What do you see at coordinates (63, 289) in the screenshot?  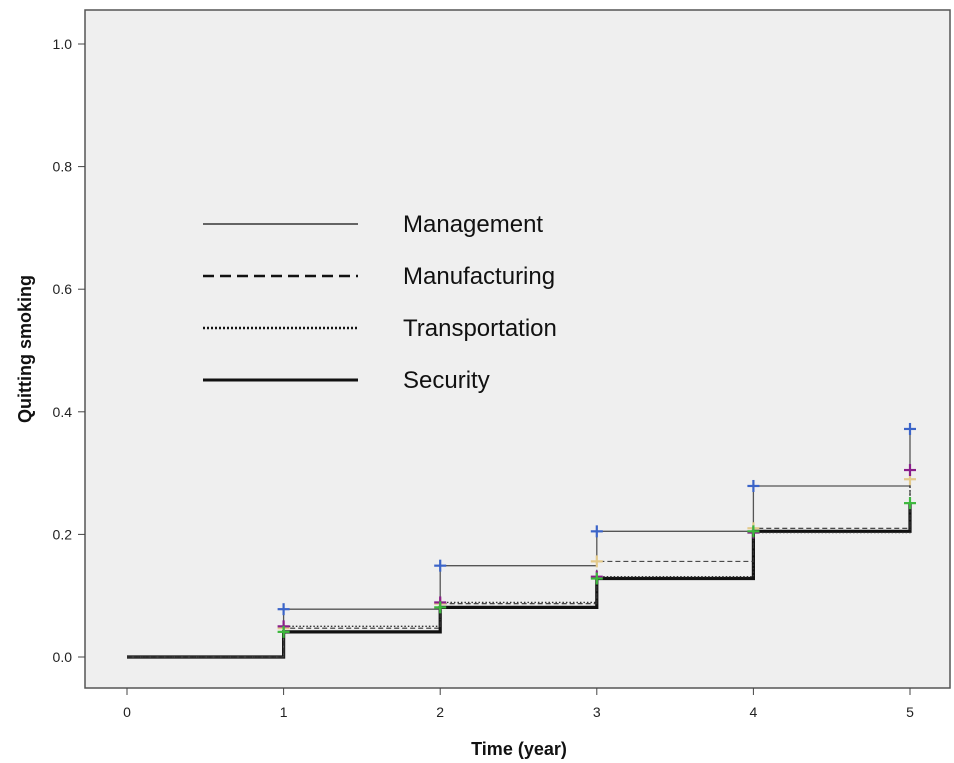 I see `y-tick-label: 0.6` at bounding box center [63, 289].